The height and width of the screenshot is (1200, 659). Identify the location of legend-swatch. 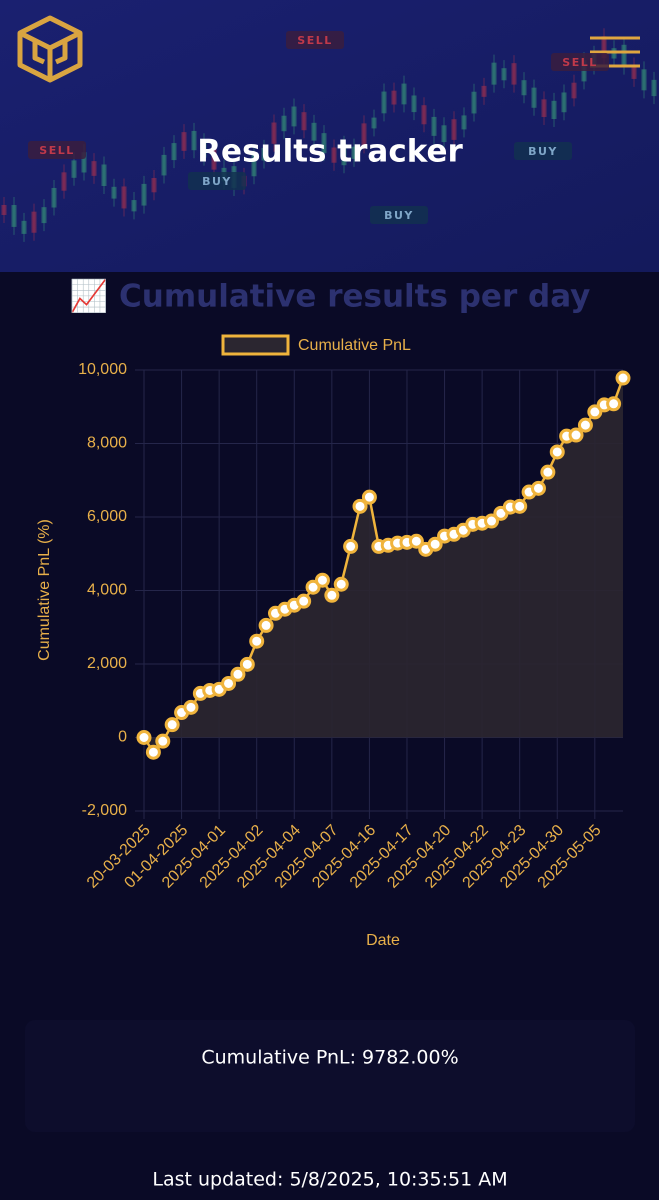
(255, 345).